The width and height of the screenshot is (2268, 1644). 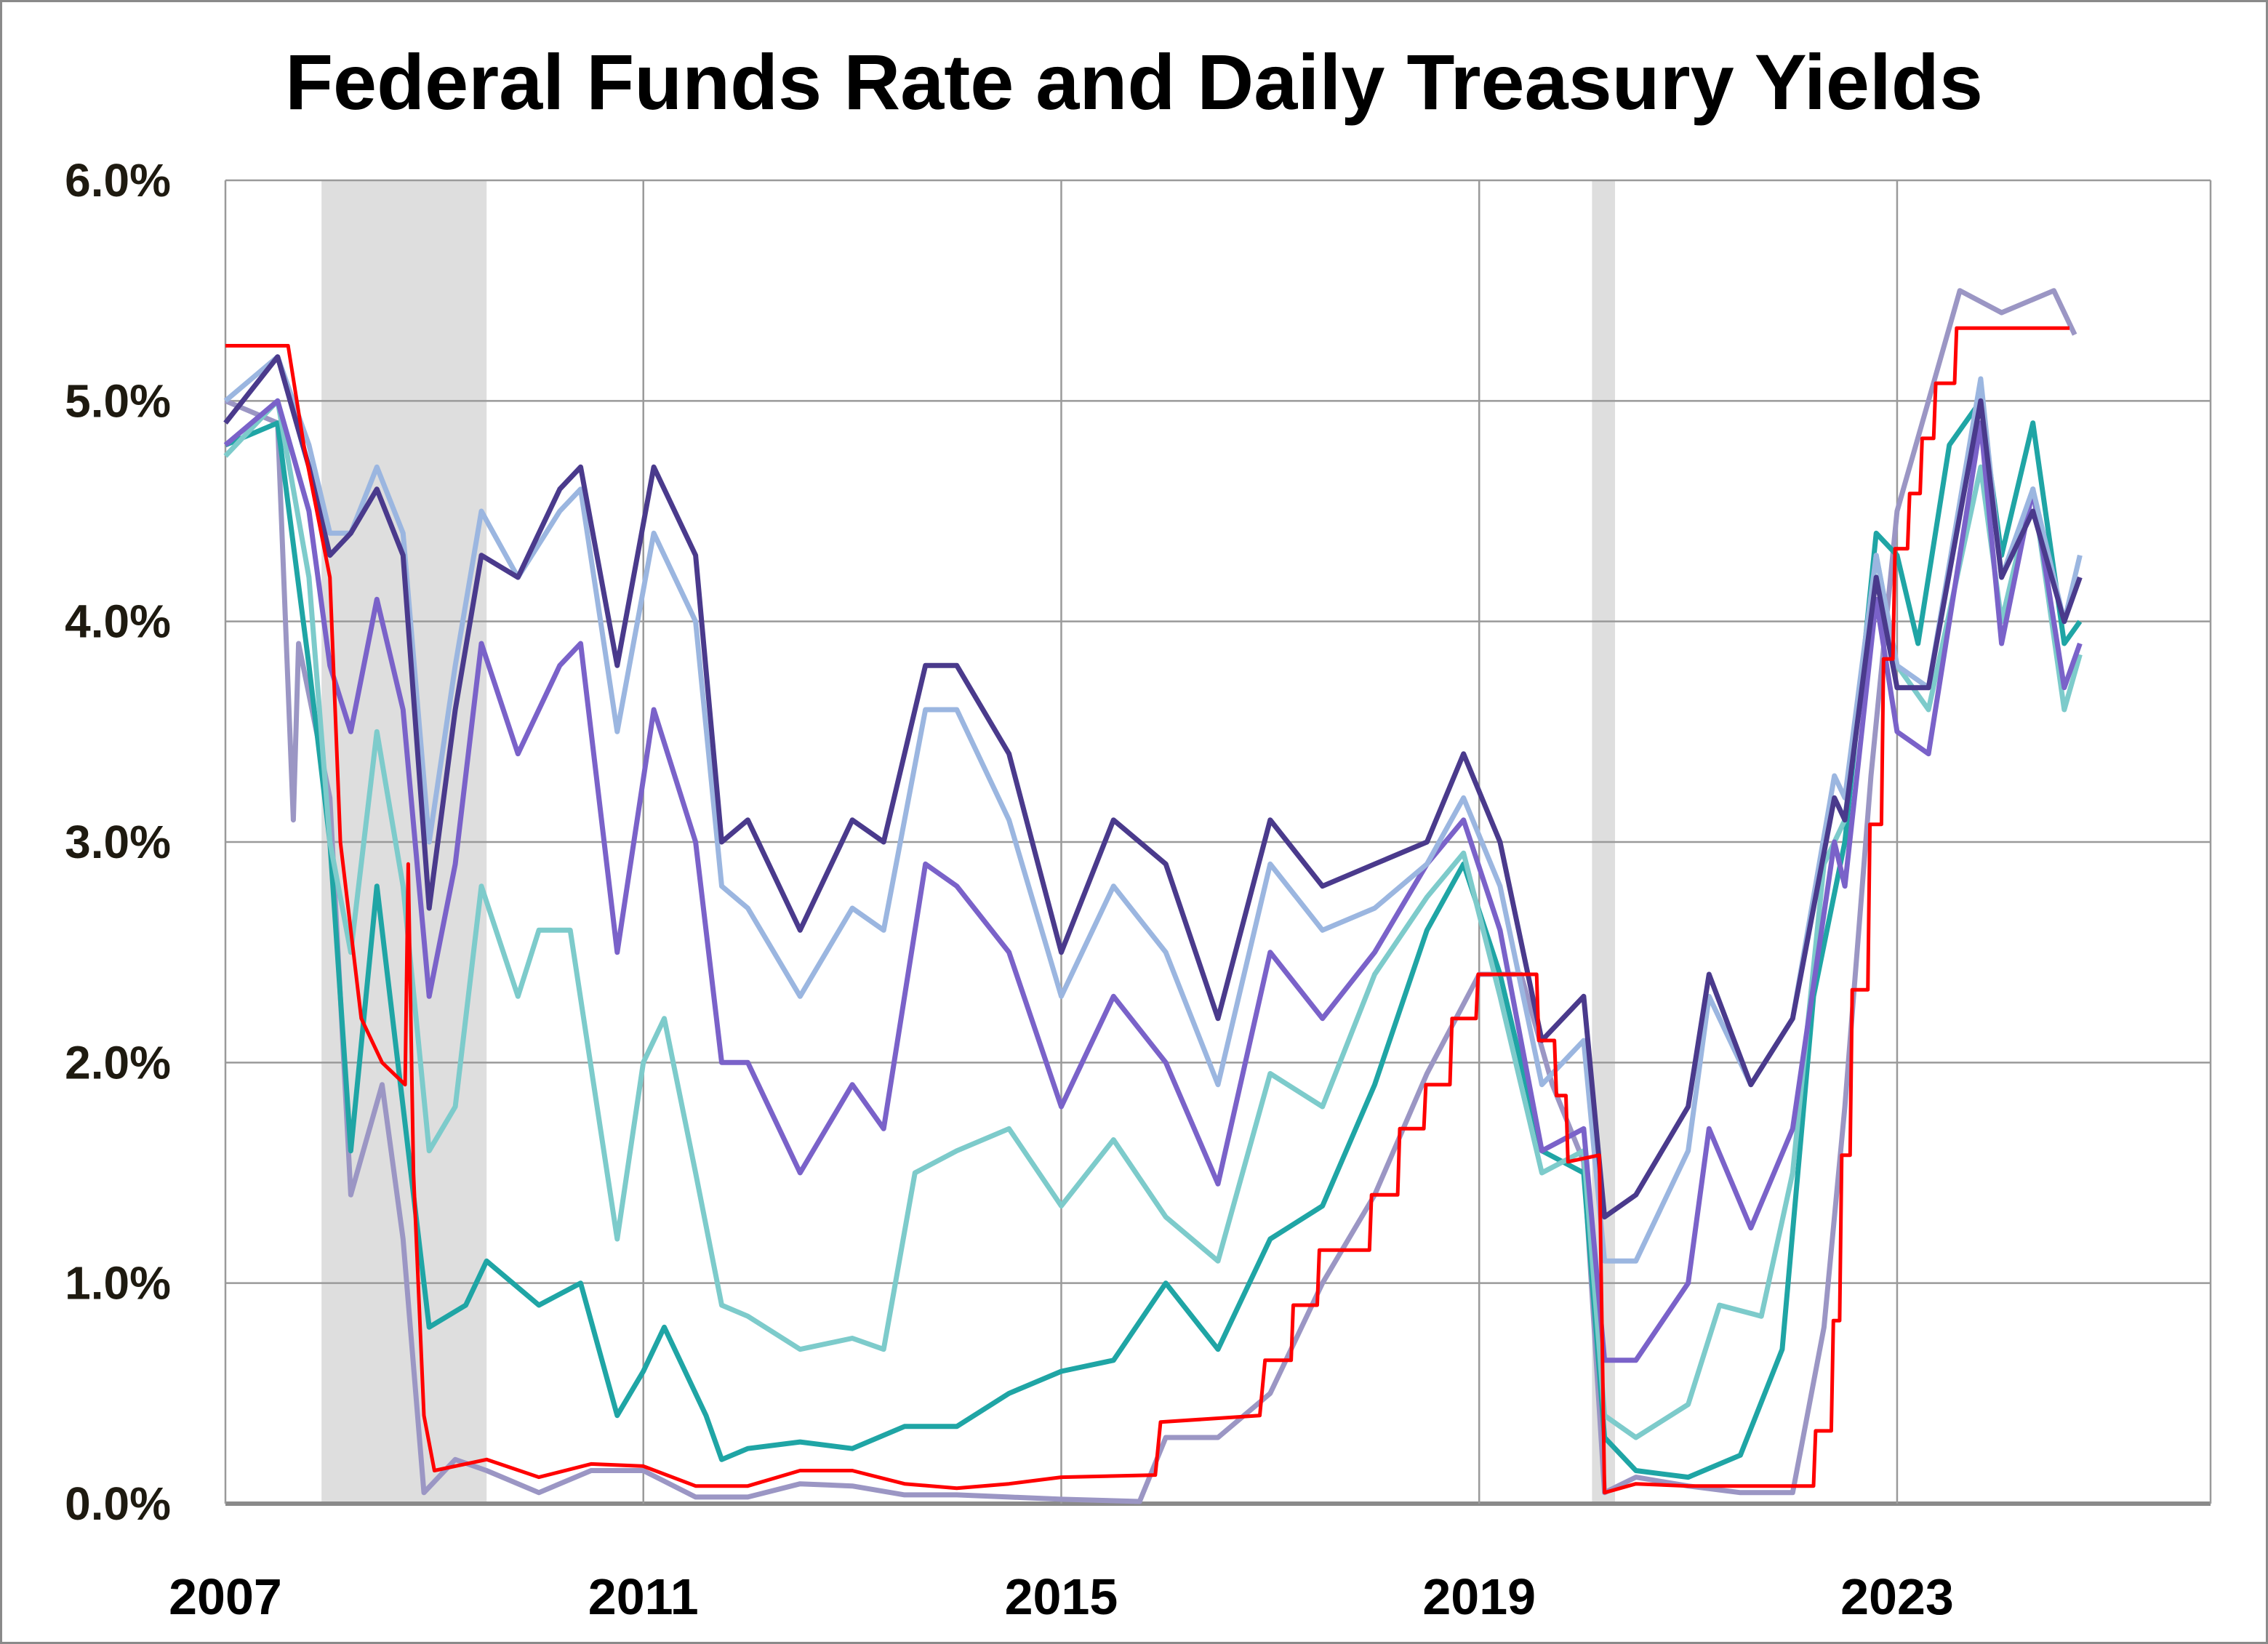 I want to click on y-tick-label: 4.0%, so click(x=118, y=622).